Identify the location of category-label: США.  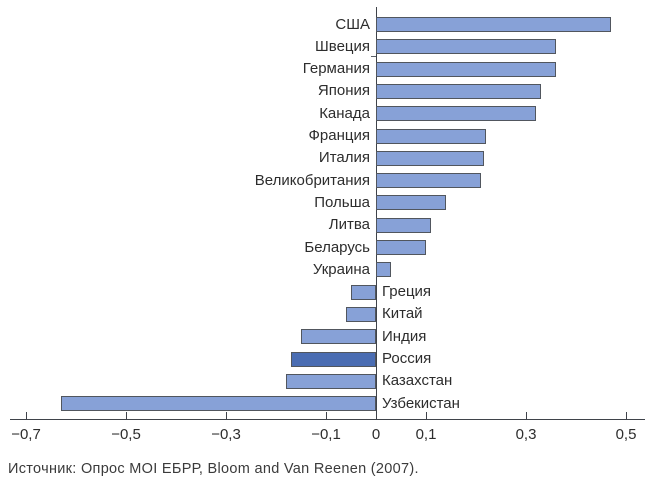
(352, 24).